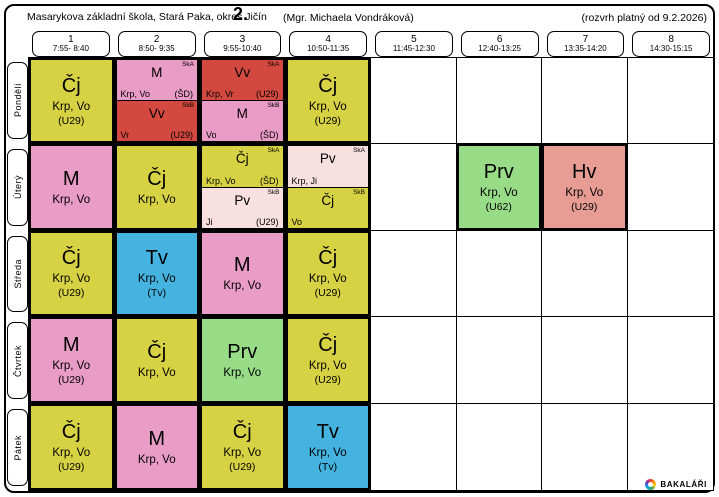 Image resolution: width=719 pixels, height=497 pixels. What do you see at coordinates (17, 360) in the screenshot?
I see `day-label: Čtvrtek` at bounding box center [17, 360].